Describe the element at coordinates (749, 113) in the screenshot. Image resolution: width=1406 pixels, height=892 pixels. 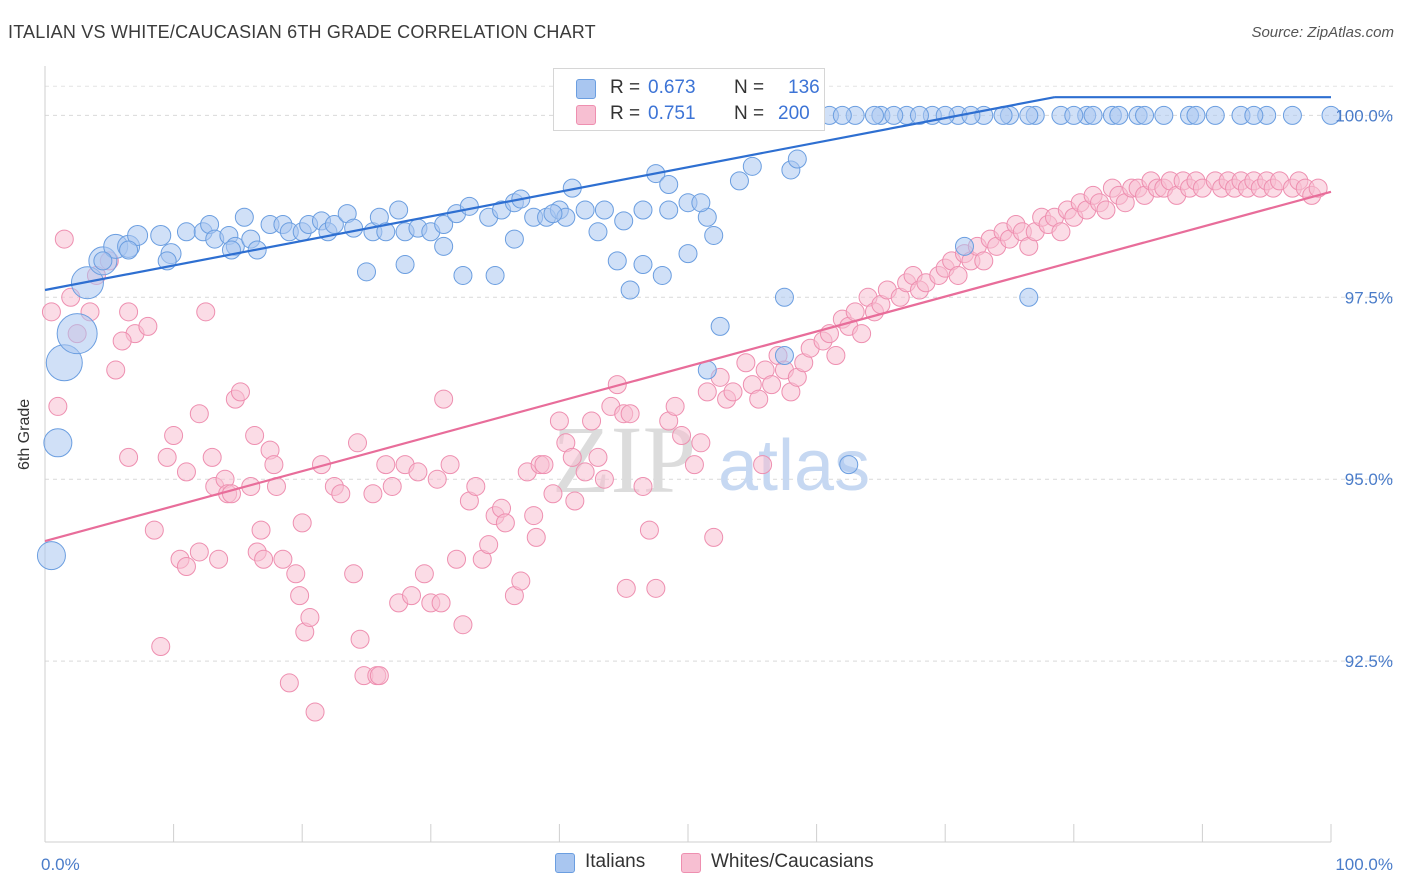
I see `legend-n-label: N =` at that location.